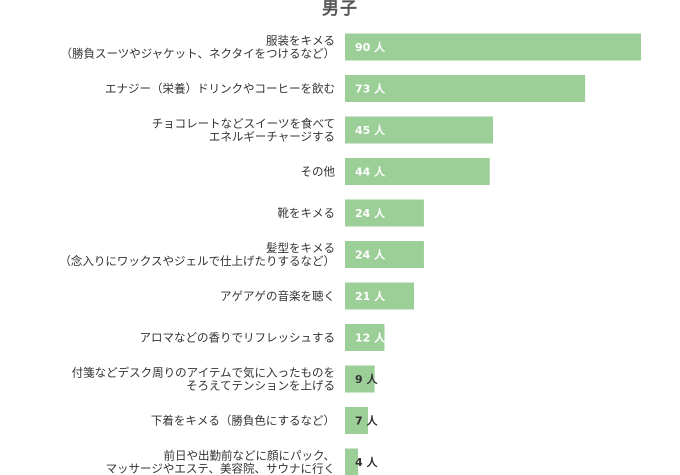  I want to click on bar-value-label: 4 人, so click(366, 462).